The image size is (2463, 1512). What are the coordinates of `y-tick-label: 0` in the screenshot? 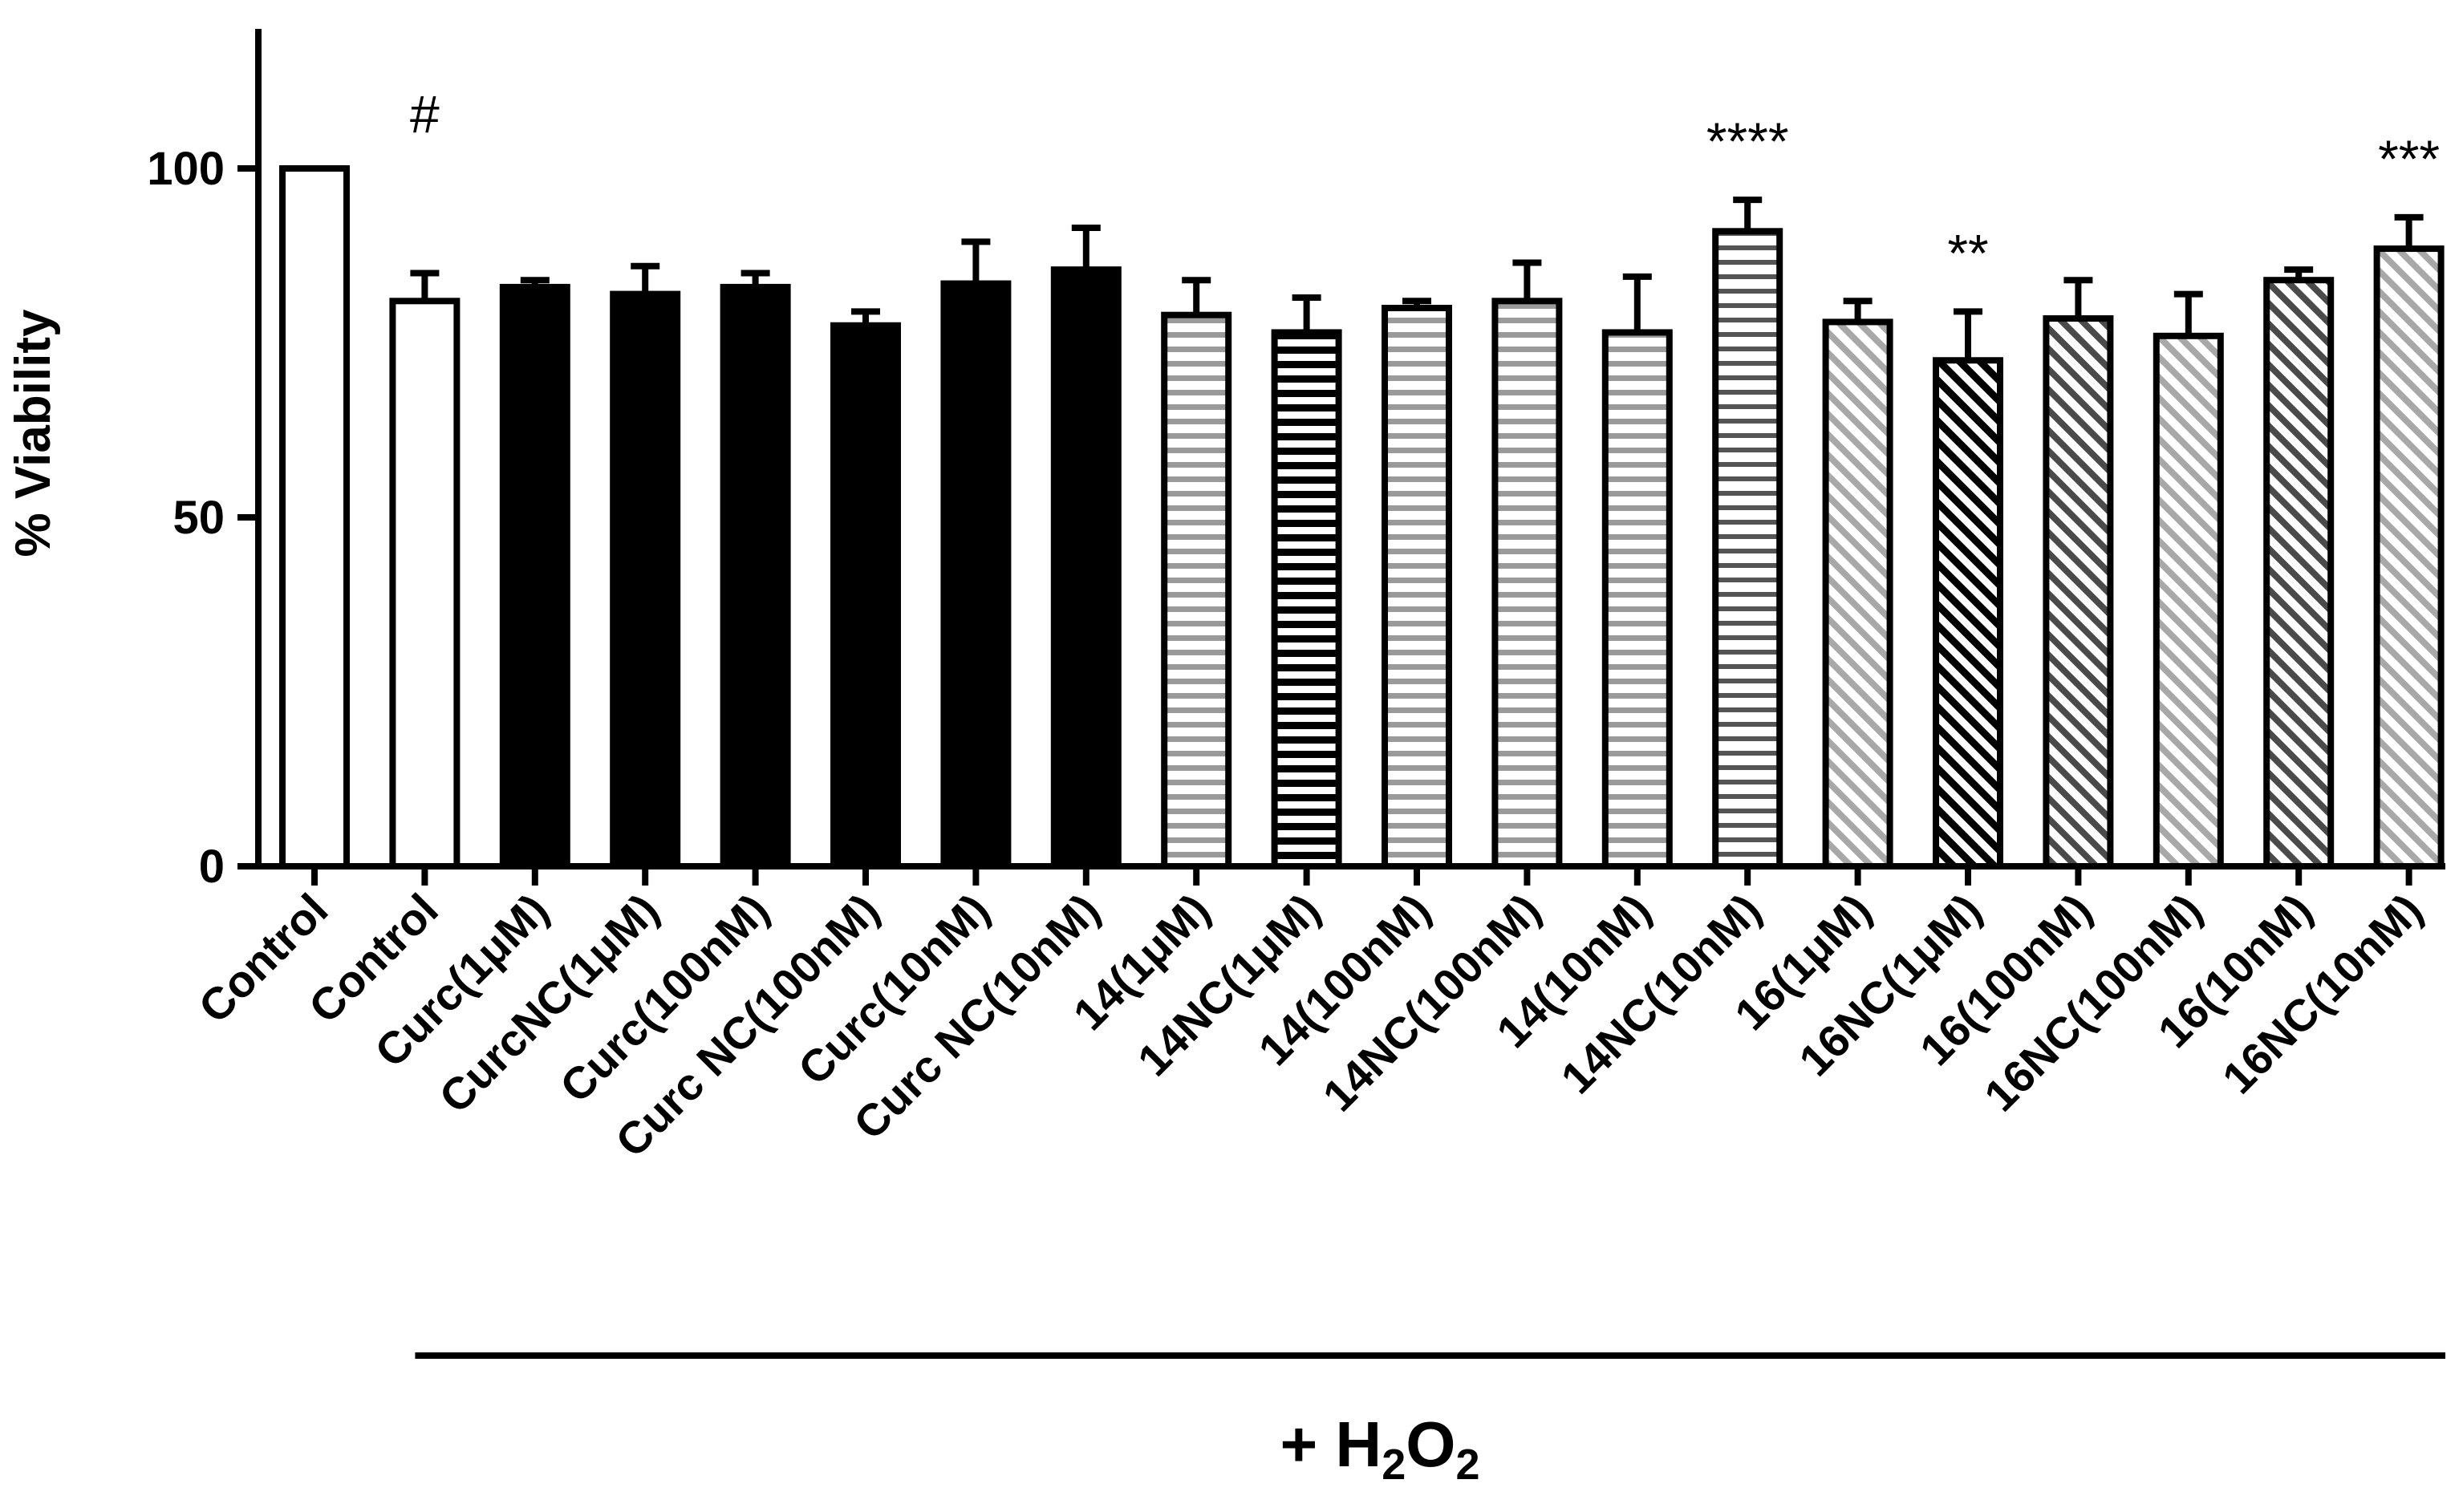 It's located at (212, 867).